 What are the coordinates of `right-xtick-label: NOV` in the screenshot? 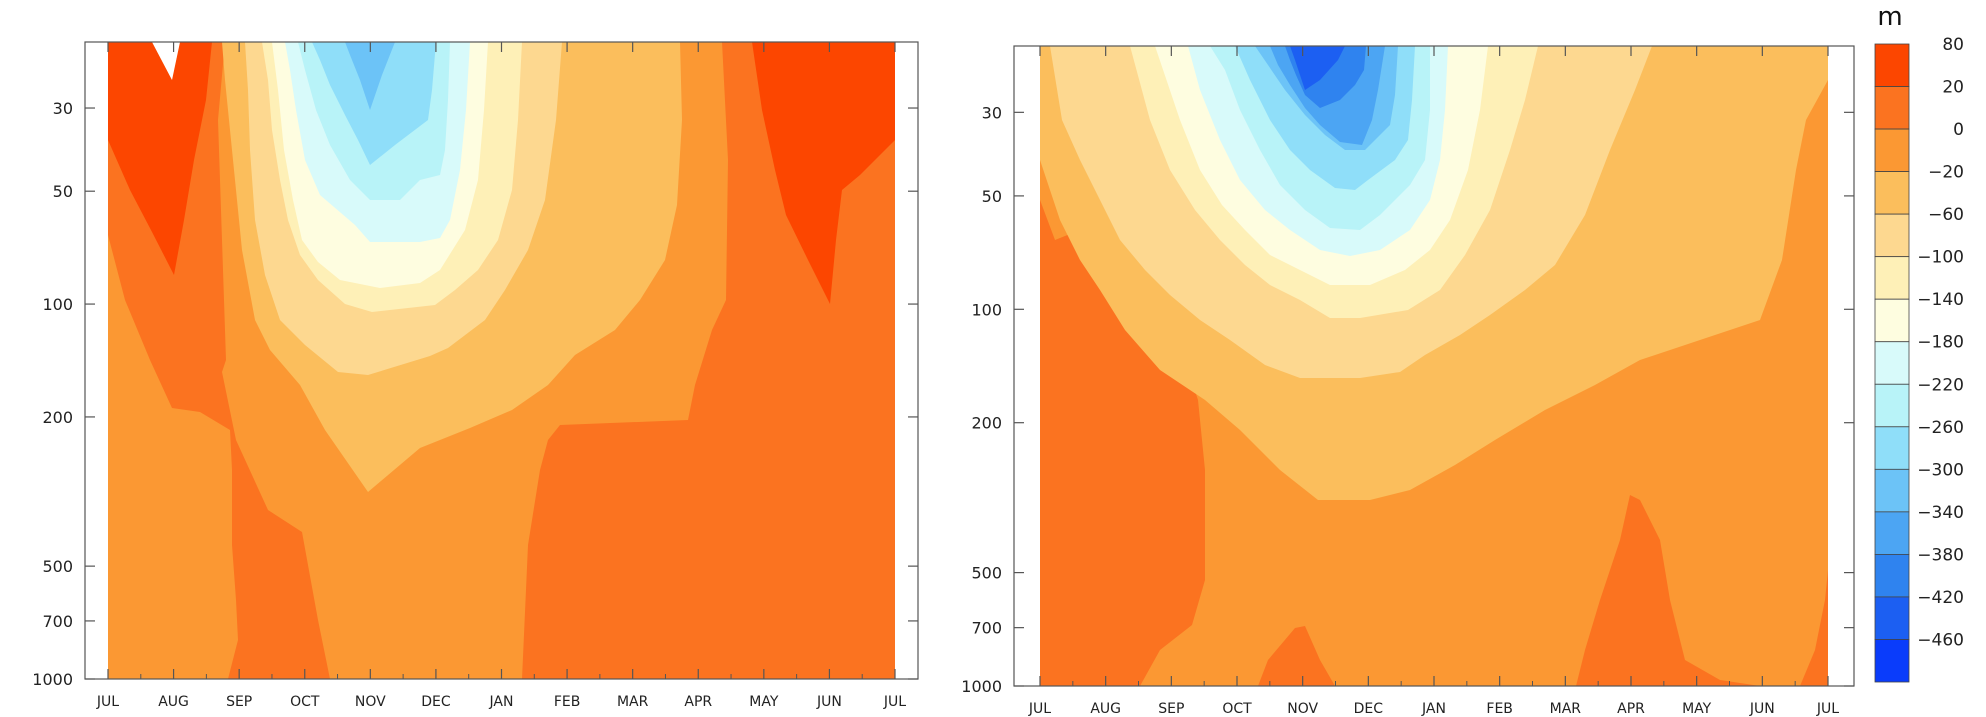 It's located at (1302, 709).